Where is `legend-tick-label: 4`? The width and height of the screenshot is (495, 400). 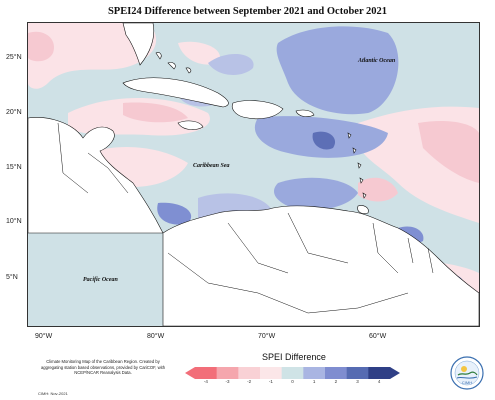 legend-tick-label: 4 is located at coordinates (379, 381).